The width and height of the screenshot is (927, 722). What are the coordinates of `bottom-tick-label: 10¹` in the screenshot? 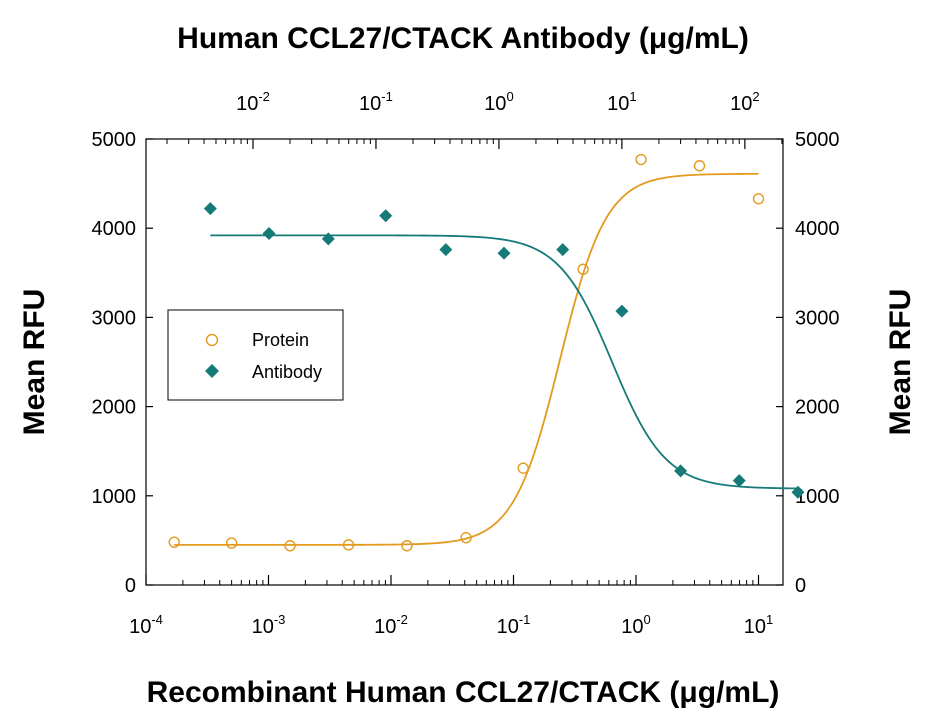 It's located at (758, 625).